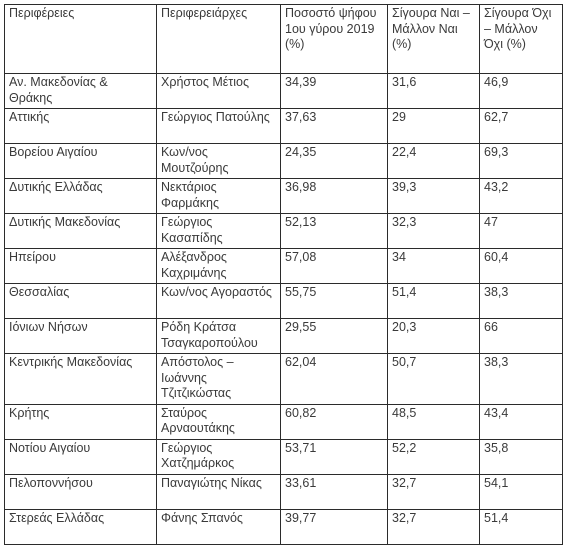  I want to click on cell-yes: 32,3, so click(433, 231).